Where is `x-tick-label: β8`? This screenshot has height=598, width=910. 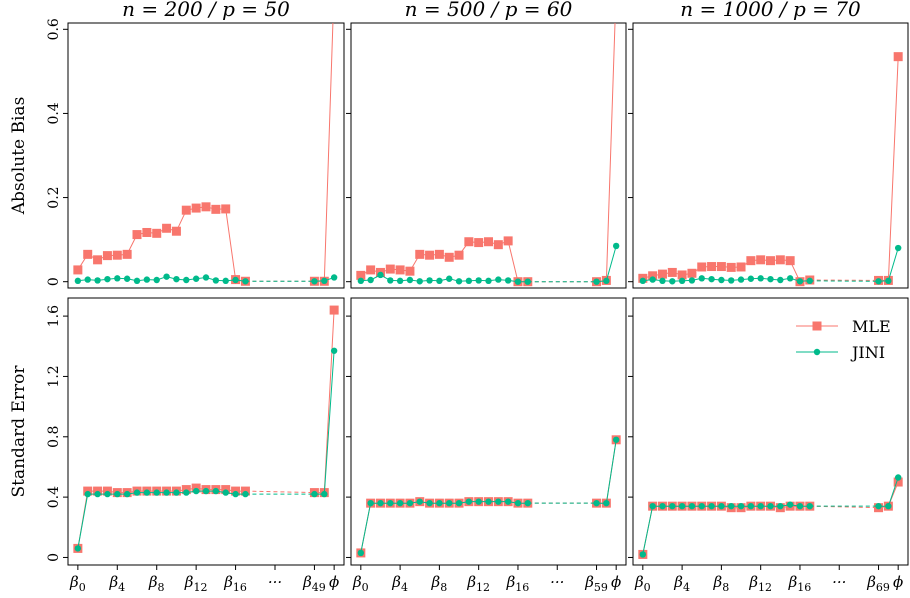
x-tick-label: β8 is located at coordinates (439, 583).